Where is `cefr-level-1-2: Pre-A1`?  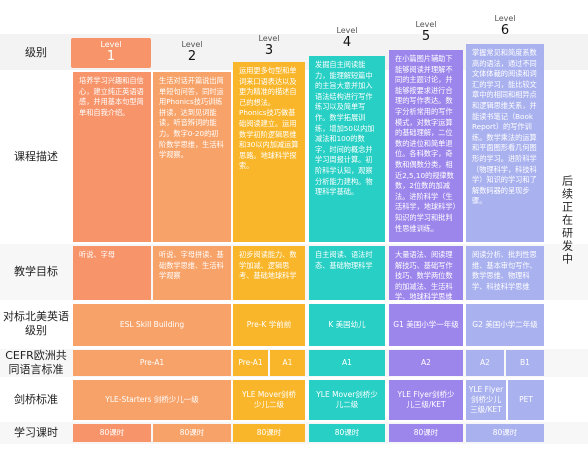 cefr-level-1-2: Pre-A1 is located at coordinates (152, 363).